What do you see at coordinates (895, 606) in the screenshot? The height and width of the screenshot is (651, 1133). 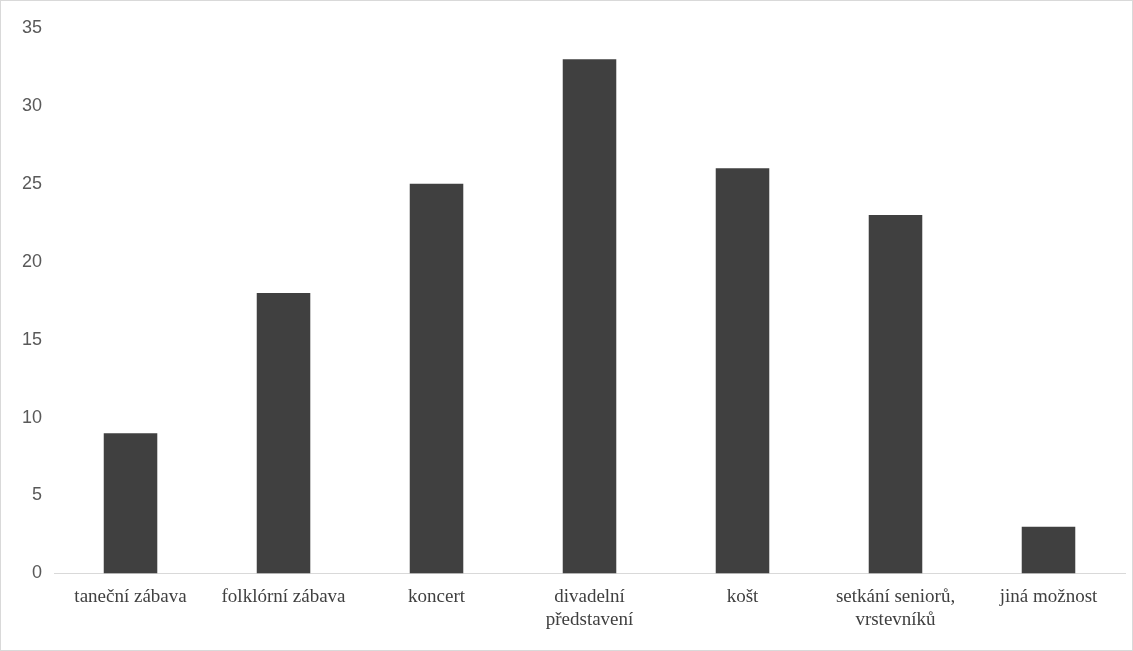 I see `x-tick-label: setkání seniorů, vrstevníků` at bounding box center [895, 606].